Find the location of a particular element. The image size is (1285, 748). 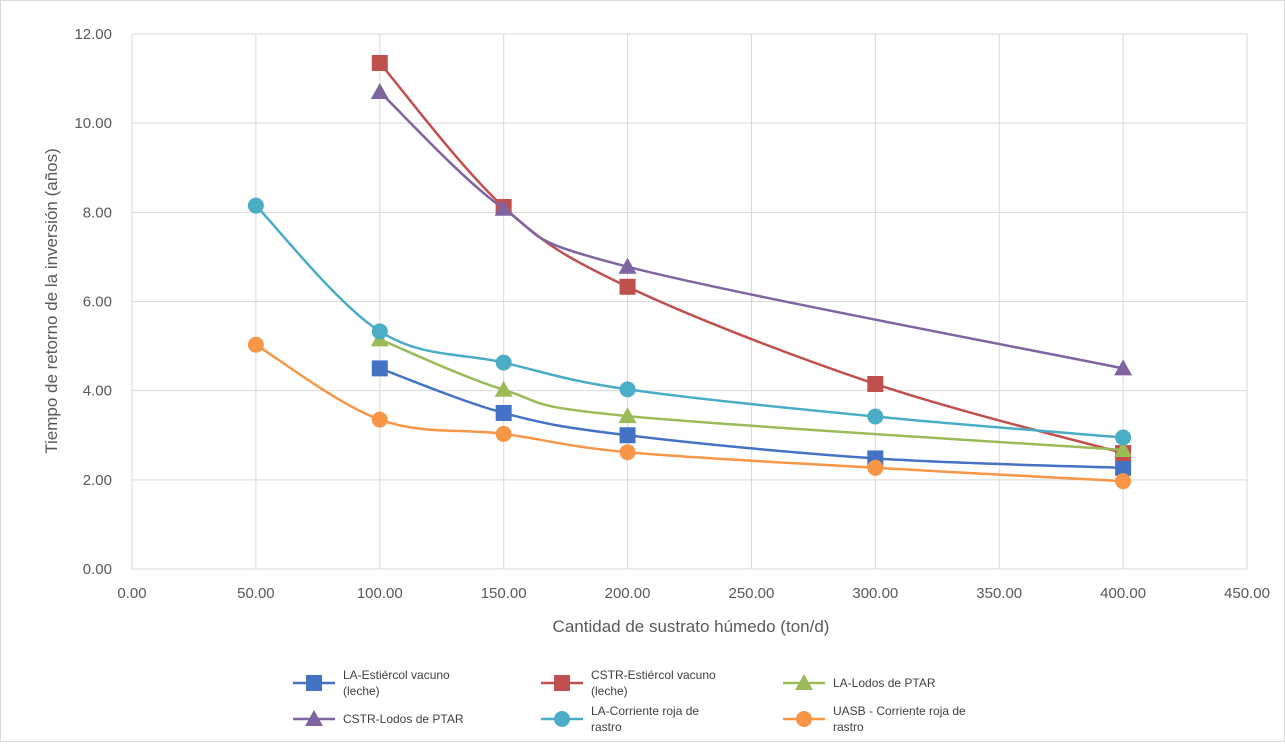

legend-item: LA-Lodos de PTAR is located at coordinates (859, 682).